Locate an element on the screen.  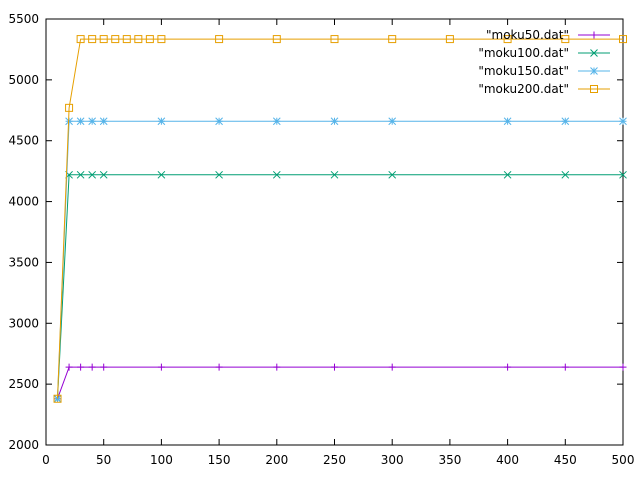
y-tick-label: 5000 is located at coordinates (23, 80).